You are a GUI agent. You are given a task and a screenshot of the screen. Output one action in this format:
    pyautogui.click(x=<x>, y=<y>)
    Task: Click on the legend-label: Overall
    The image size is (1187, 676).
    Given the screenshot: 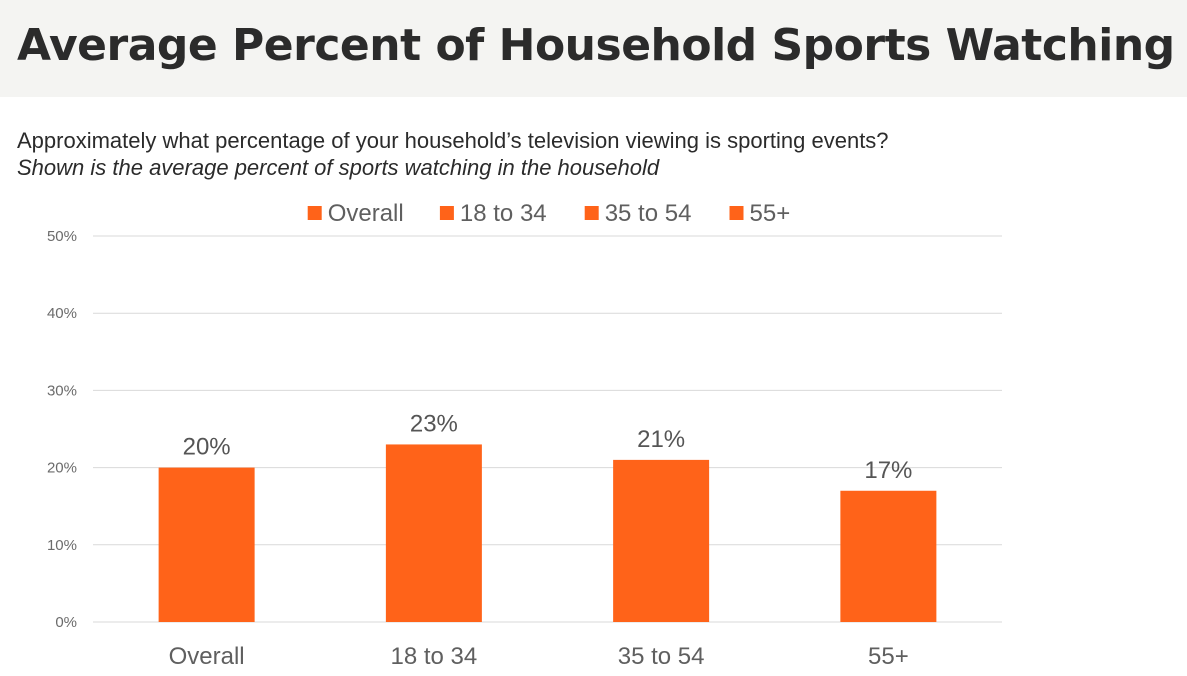 What is the action you would take?
    pyautogui.click(x=366, y=213)
    